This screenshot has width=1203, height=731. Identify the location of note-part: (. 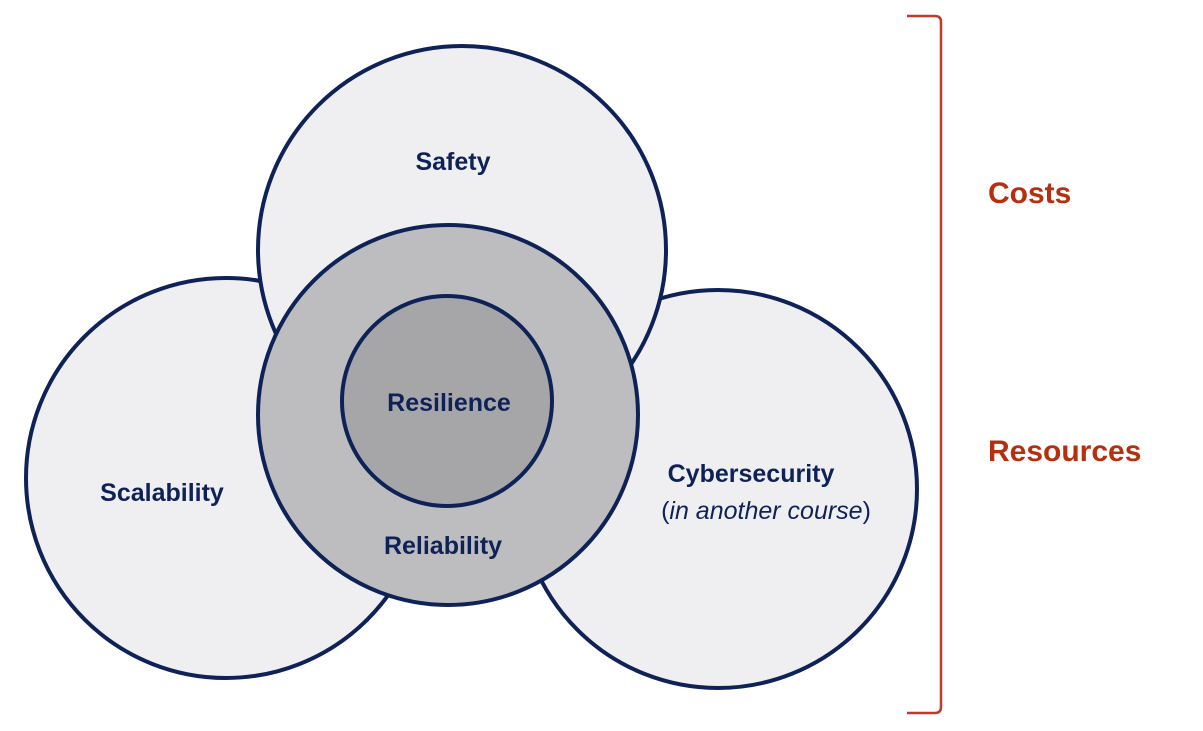
(665, 511).